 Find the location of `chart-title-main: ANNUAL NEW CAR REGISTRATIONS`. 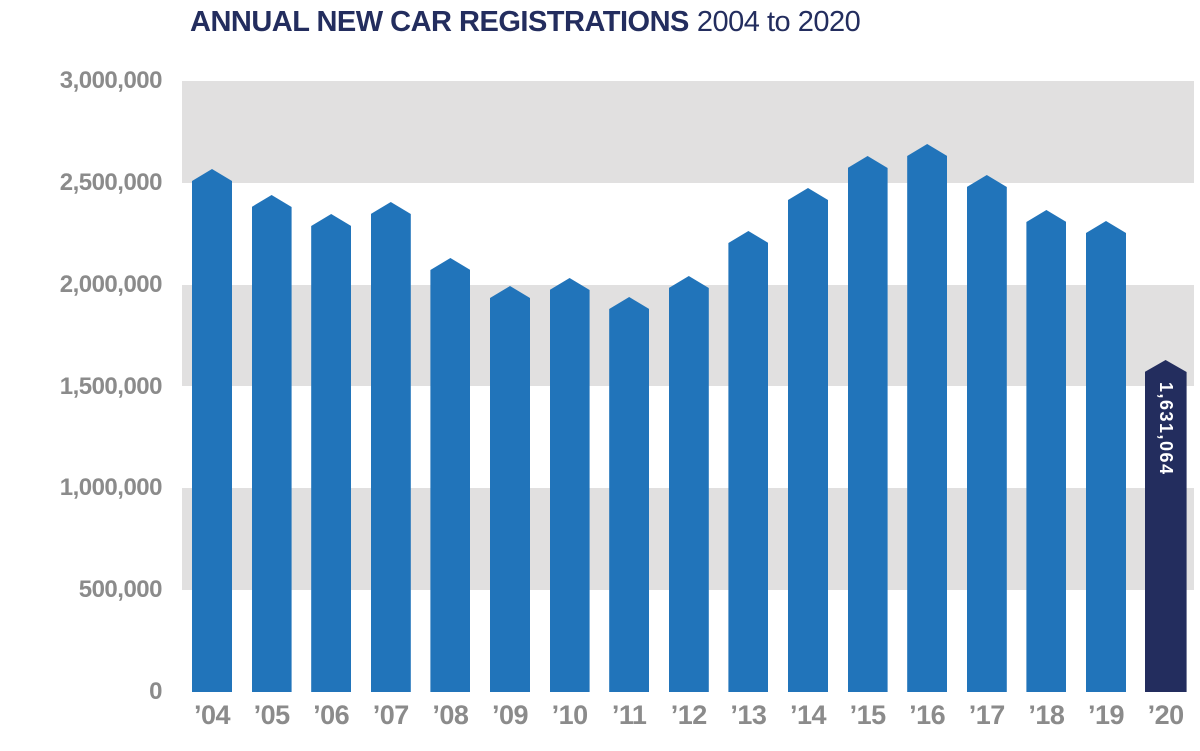

chart-title-main: ANNUAL NEW CAR REGISTRATIONS is located at coordinates (439, 22).